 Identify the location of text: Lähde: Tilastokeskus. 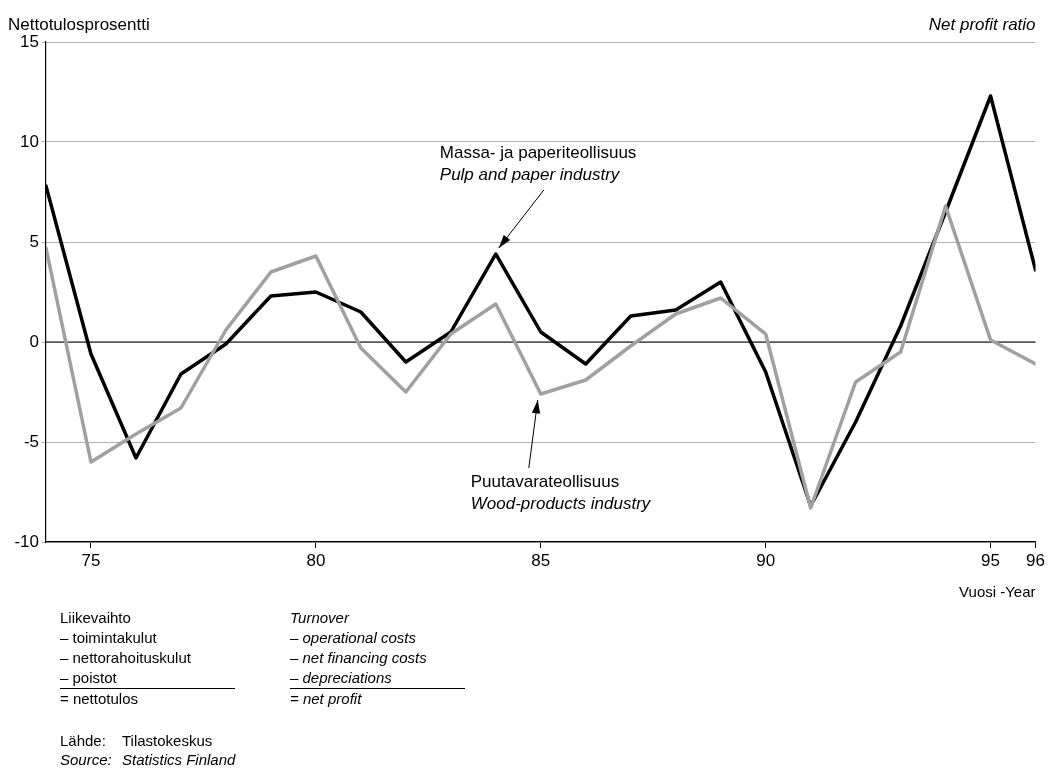
(136, 740).